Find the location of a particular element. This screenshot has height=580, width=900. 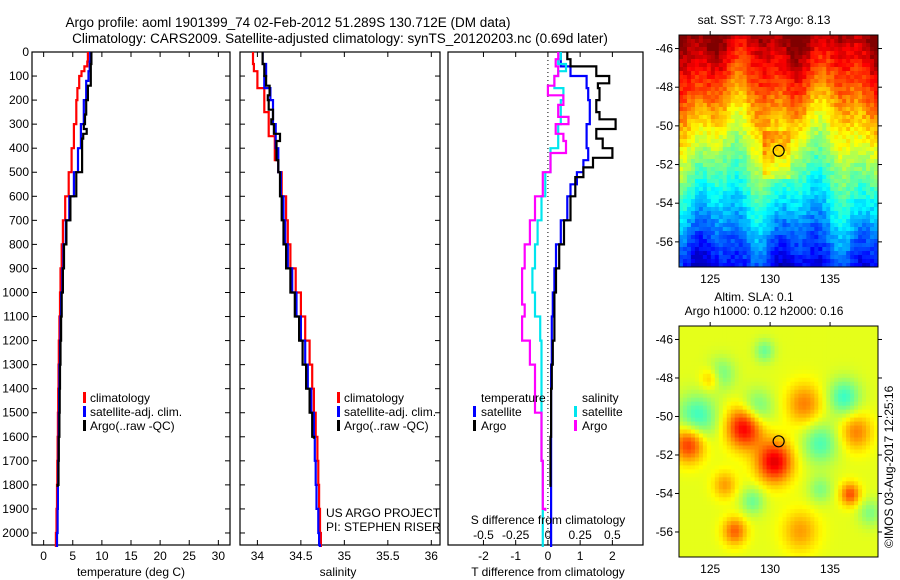

y-tick-label: 1600 is located at coordinates (15, 437).